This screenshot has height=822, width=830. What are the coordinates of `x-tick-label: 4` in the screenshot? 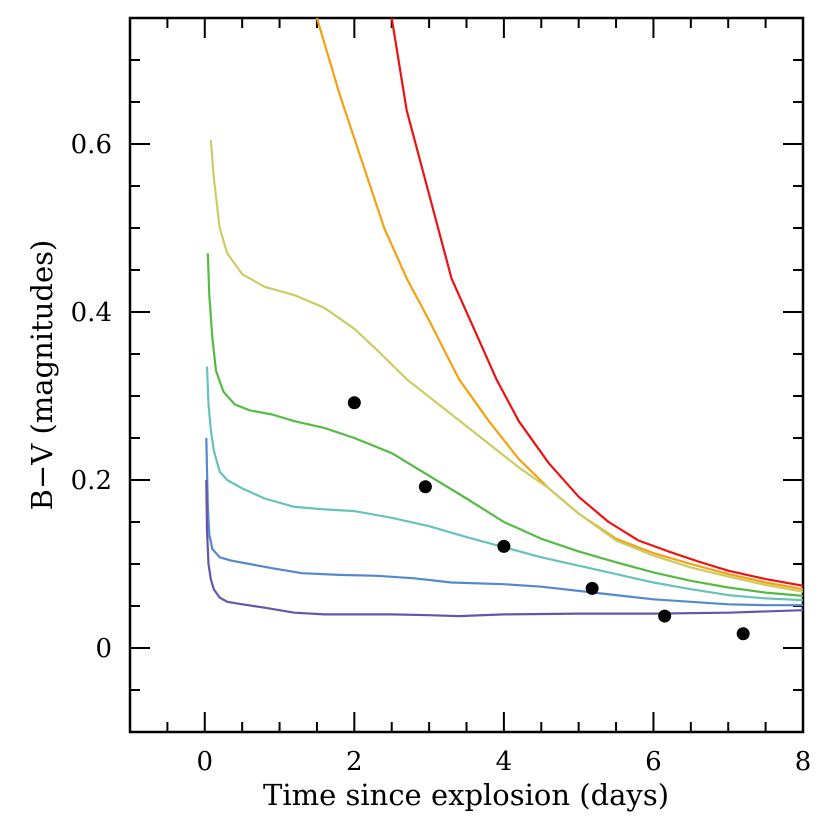 It's located at (504, 762).